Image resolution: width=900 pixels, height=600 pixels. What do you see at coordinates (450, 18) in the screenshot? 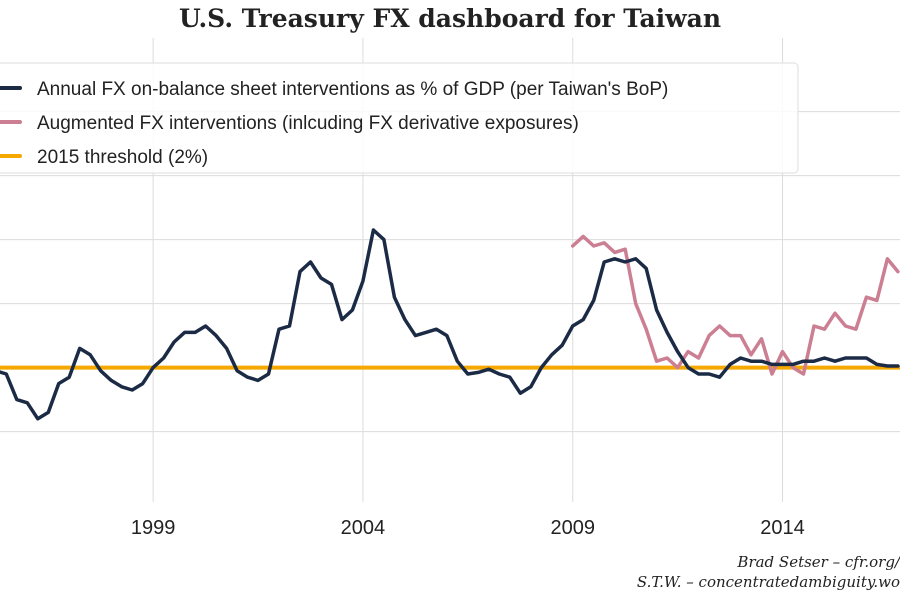
I see `chart-title: U.S. Treasury FX dashboard for Taiwan` at bounding box center [450, 18].